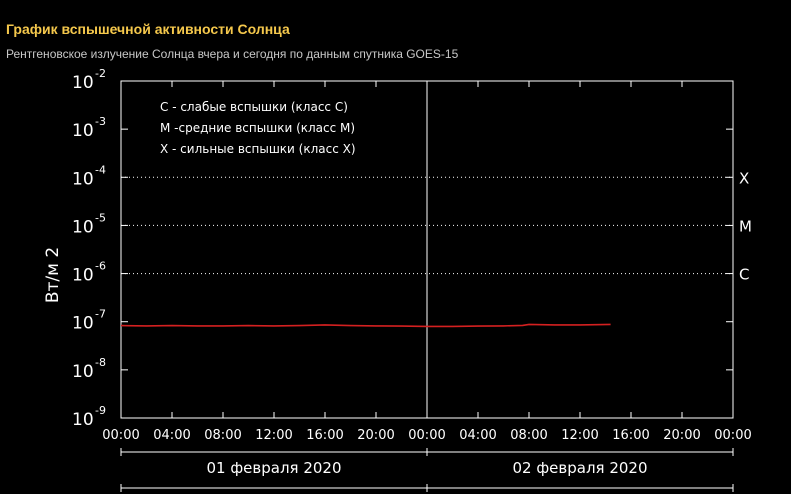  I want to click on y-tick-exponent: -3, so click(100, 121).